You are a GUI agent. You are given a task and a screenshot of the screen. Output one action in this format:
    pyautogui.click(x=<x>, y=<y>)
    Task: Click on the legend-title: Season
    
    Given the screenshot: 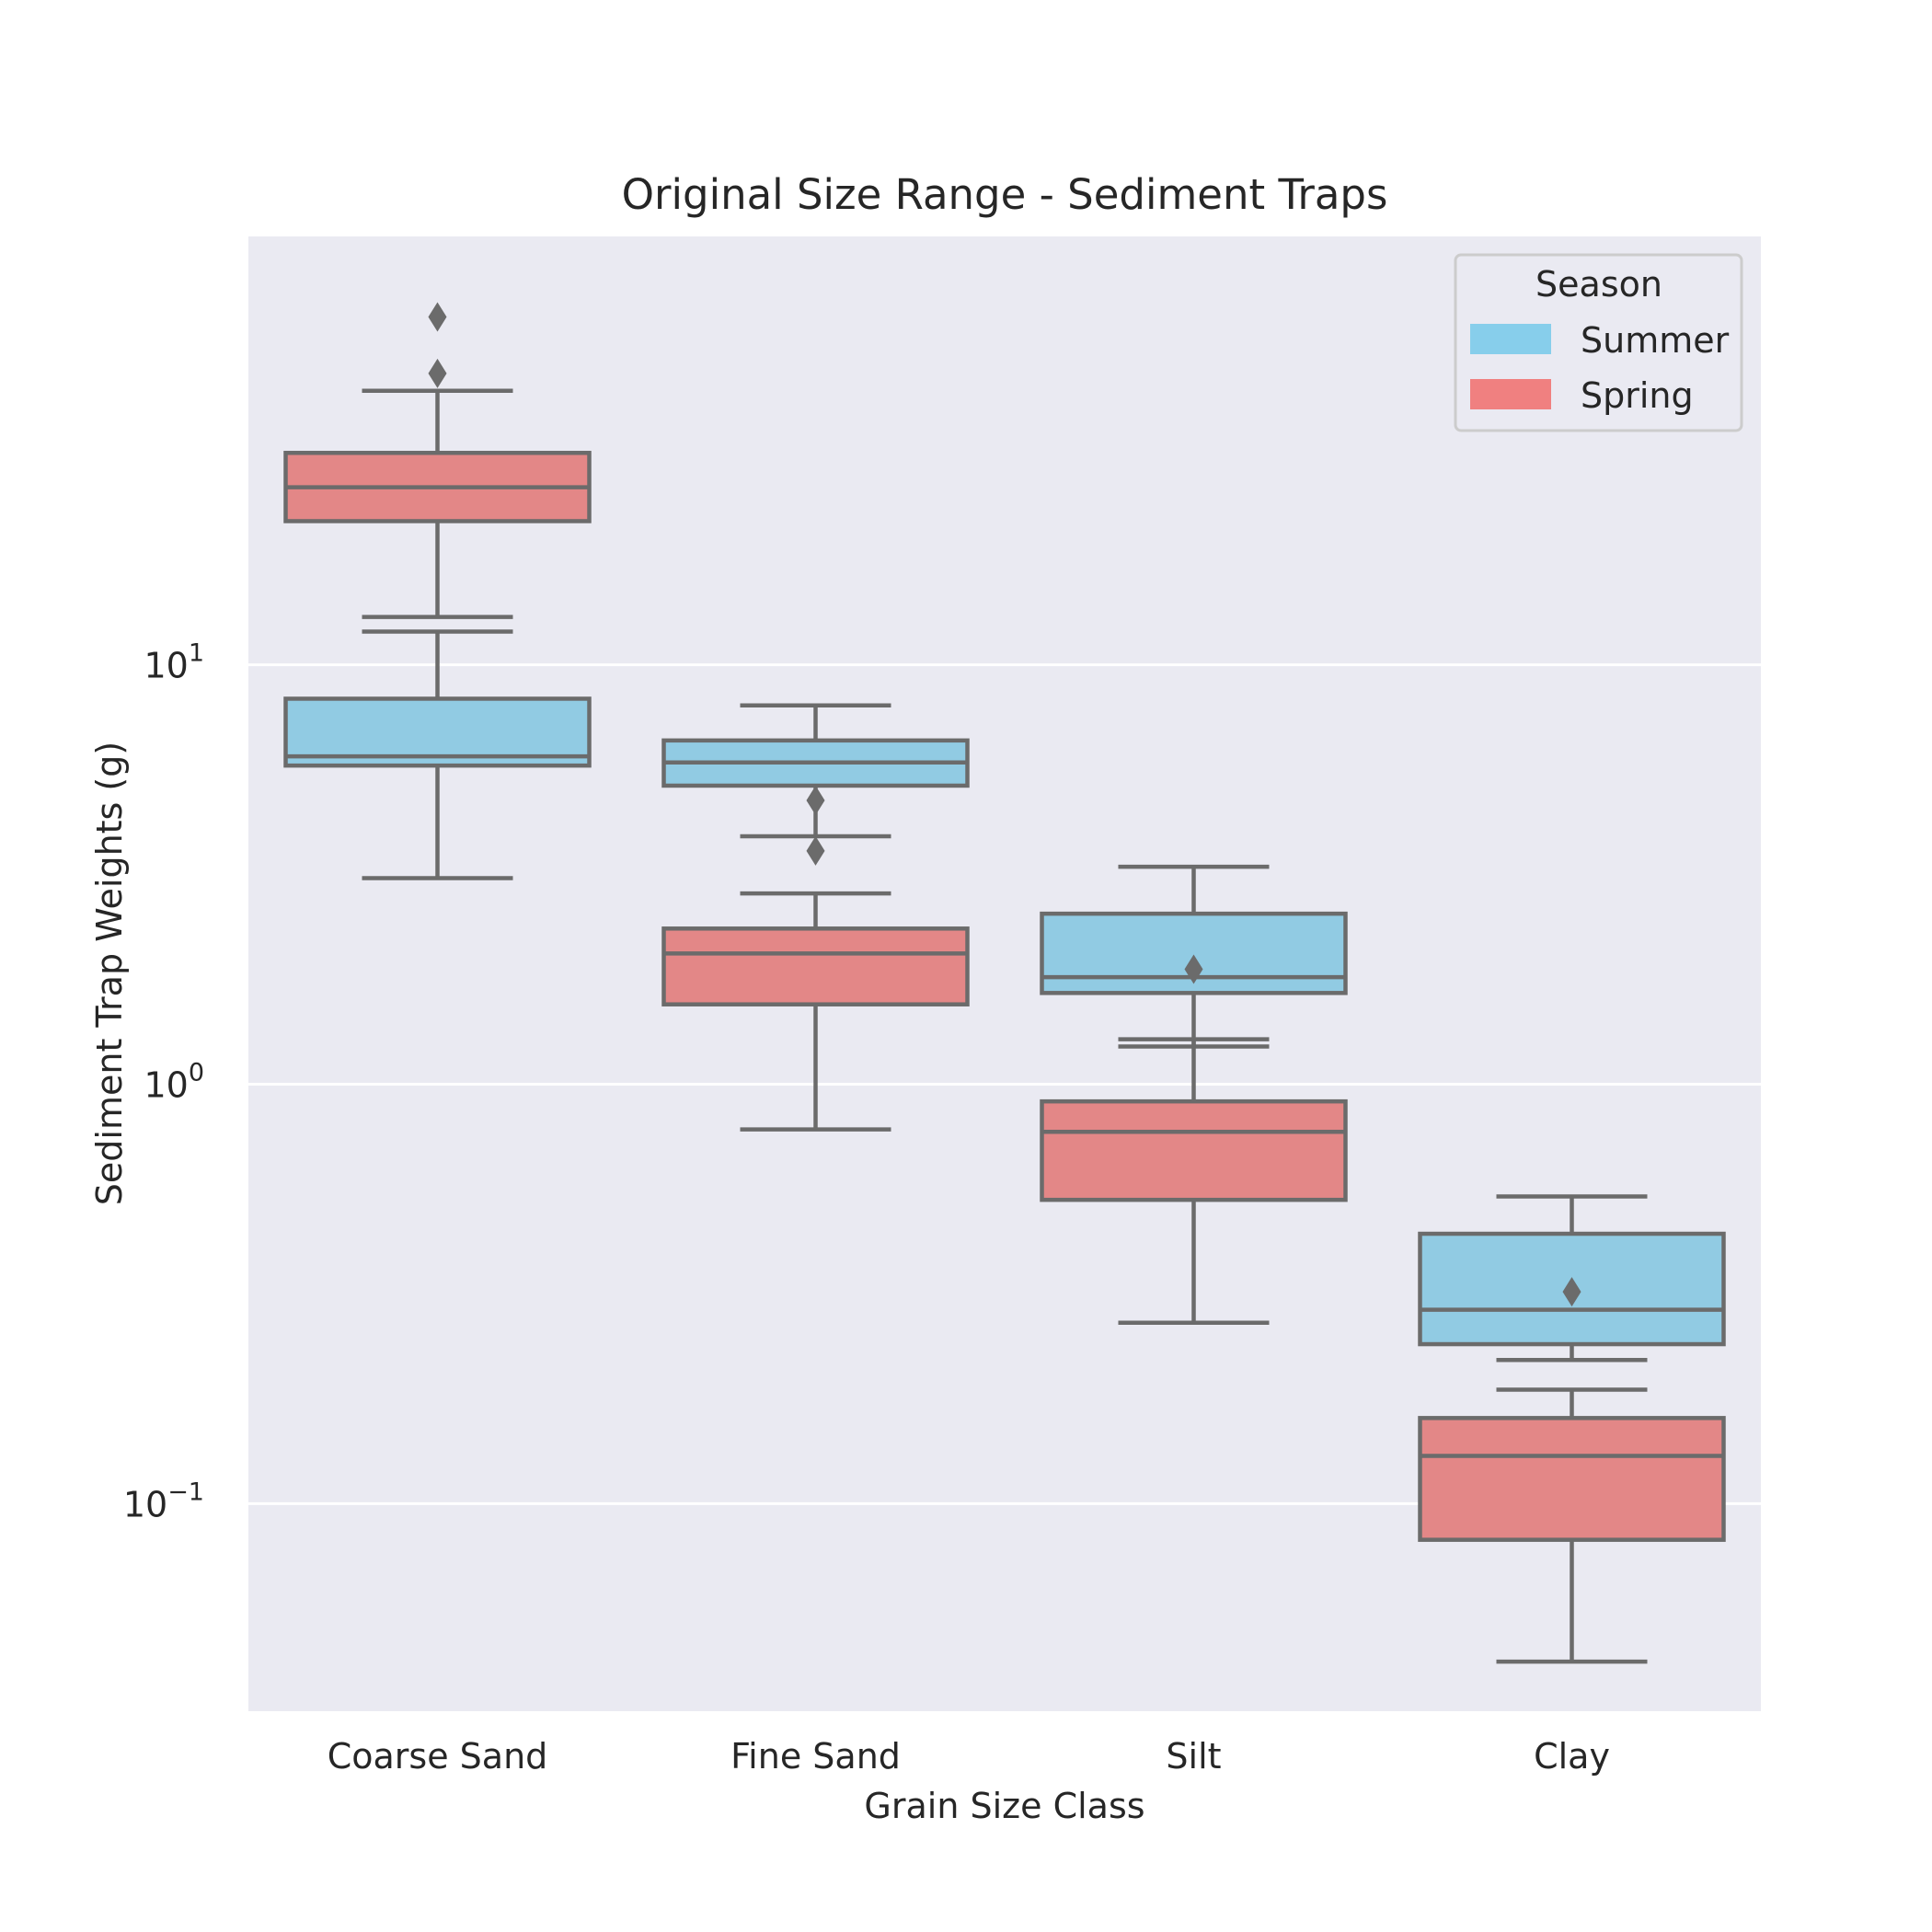 What is the action you would take?
    pyautogui.click(x=1598, y=284)
    